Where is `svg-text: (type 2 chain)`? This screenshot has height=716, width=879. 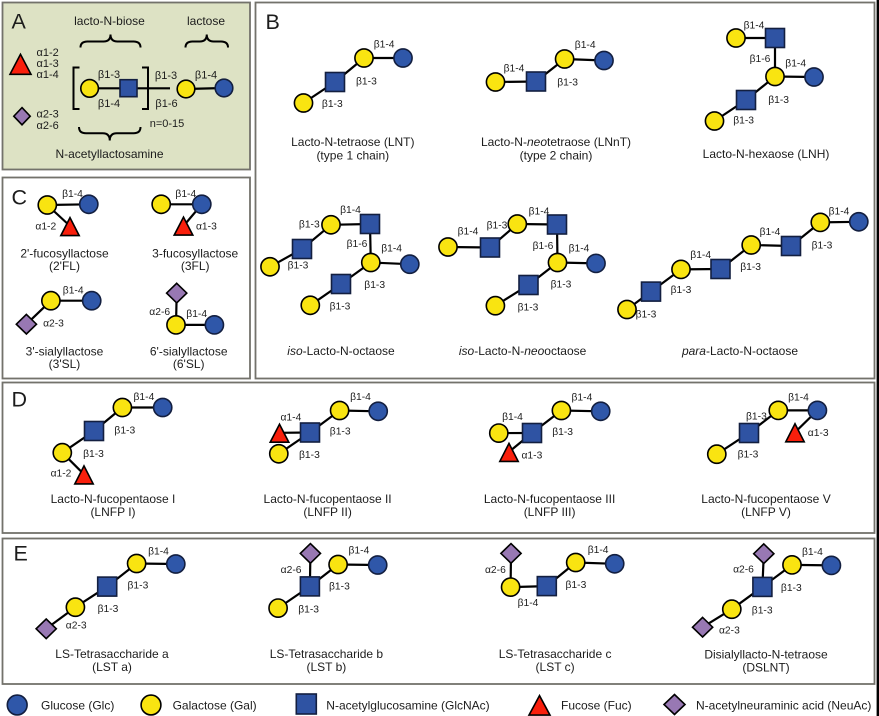 svg-text: (type 2 chain) is located at coordinates (556, 156).